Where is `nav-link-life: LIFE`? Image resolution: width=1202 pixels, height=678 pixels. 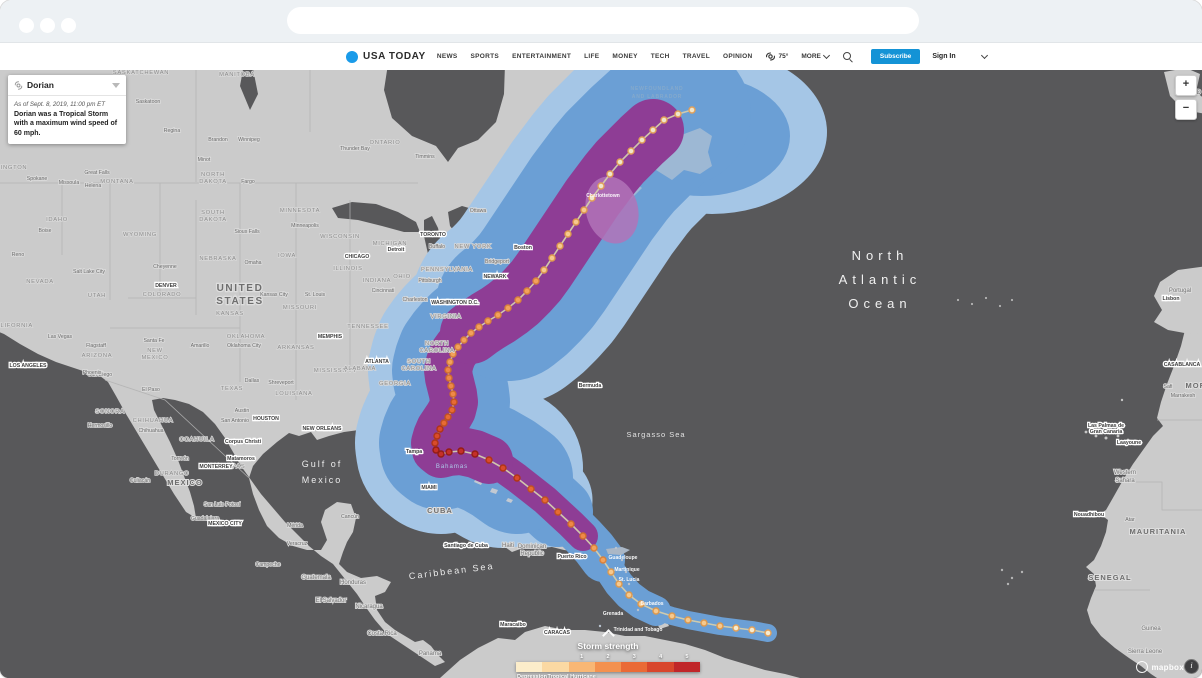
nav-link-life: LIFE is located at coordinates (592, 56).